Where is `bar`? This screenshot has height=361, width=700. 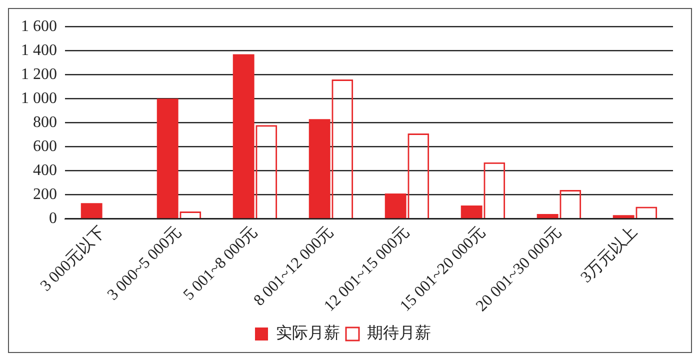
bar is located at coordinates (91, 210).